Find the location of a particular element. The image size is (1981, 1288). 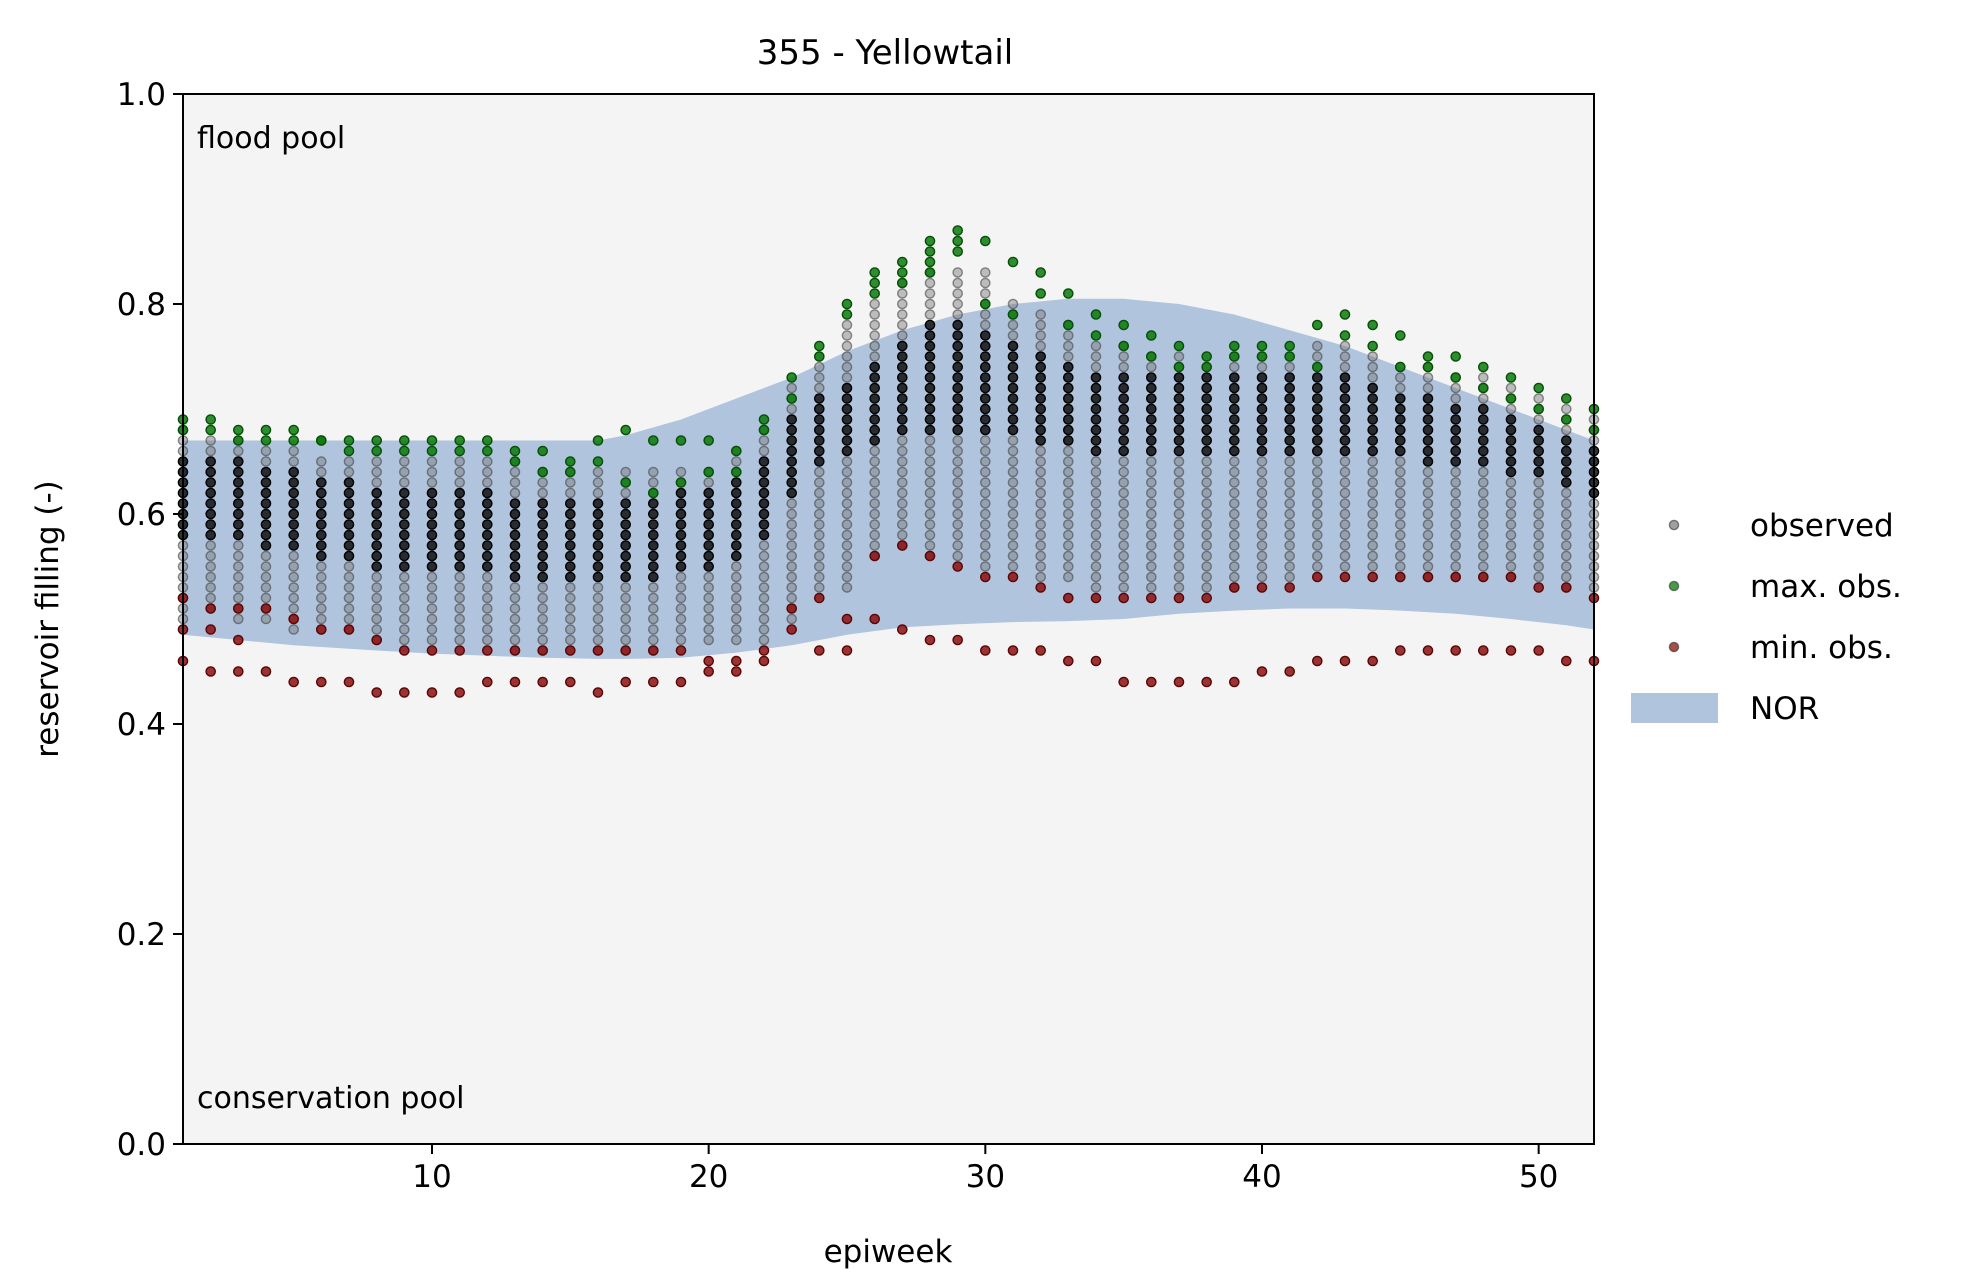

legend-marker is located at coordinates (1674, 586).